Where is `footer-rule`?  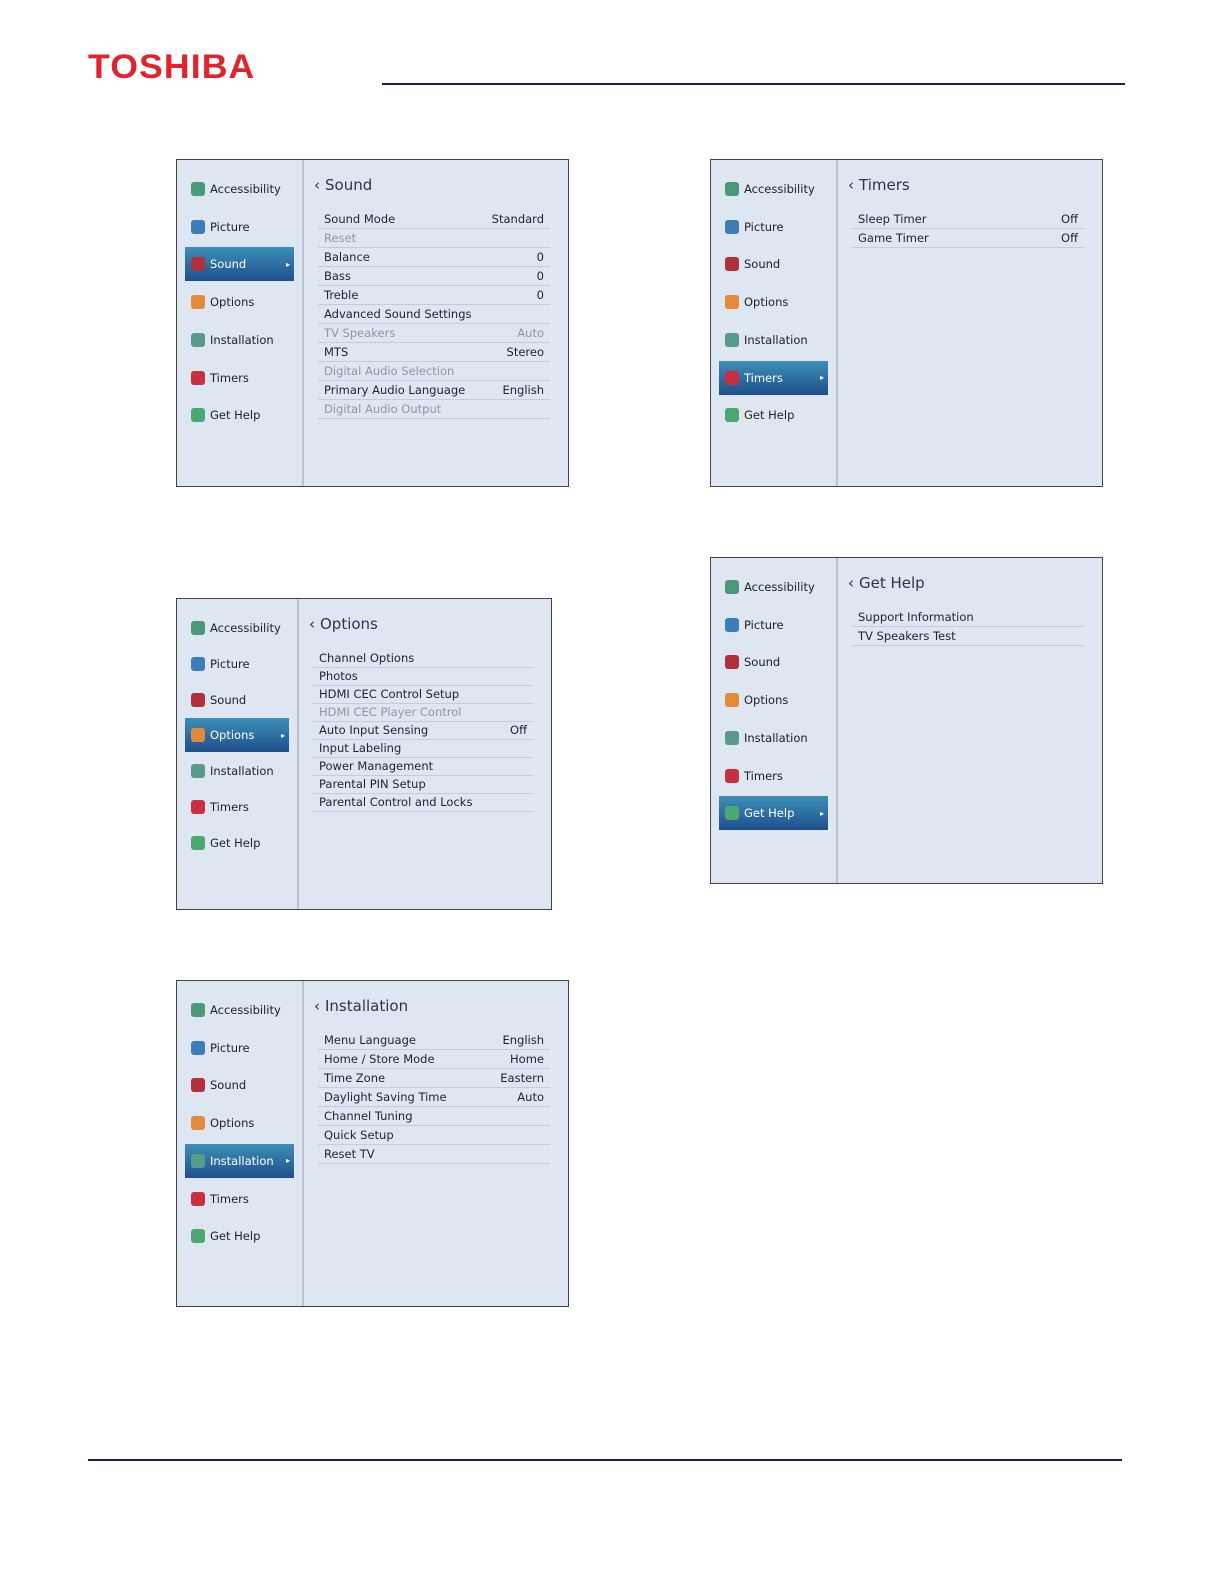
footer-rule is located at coordinates (605, 1460).